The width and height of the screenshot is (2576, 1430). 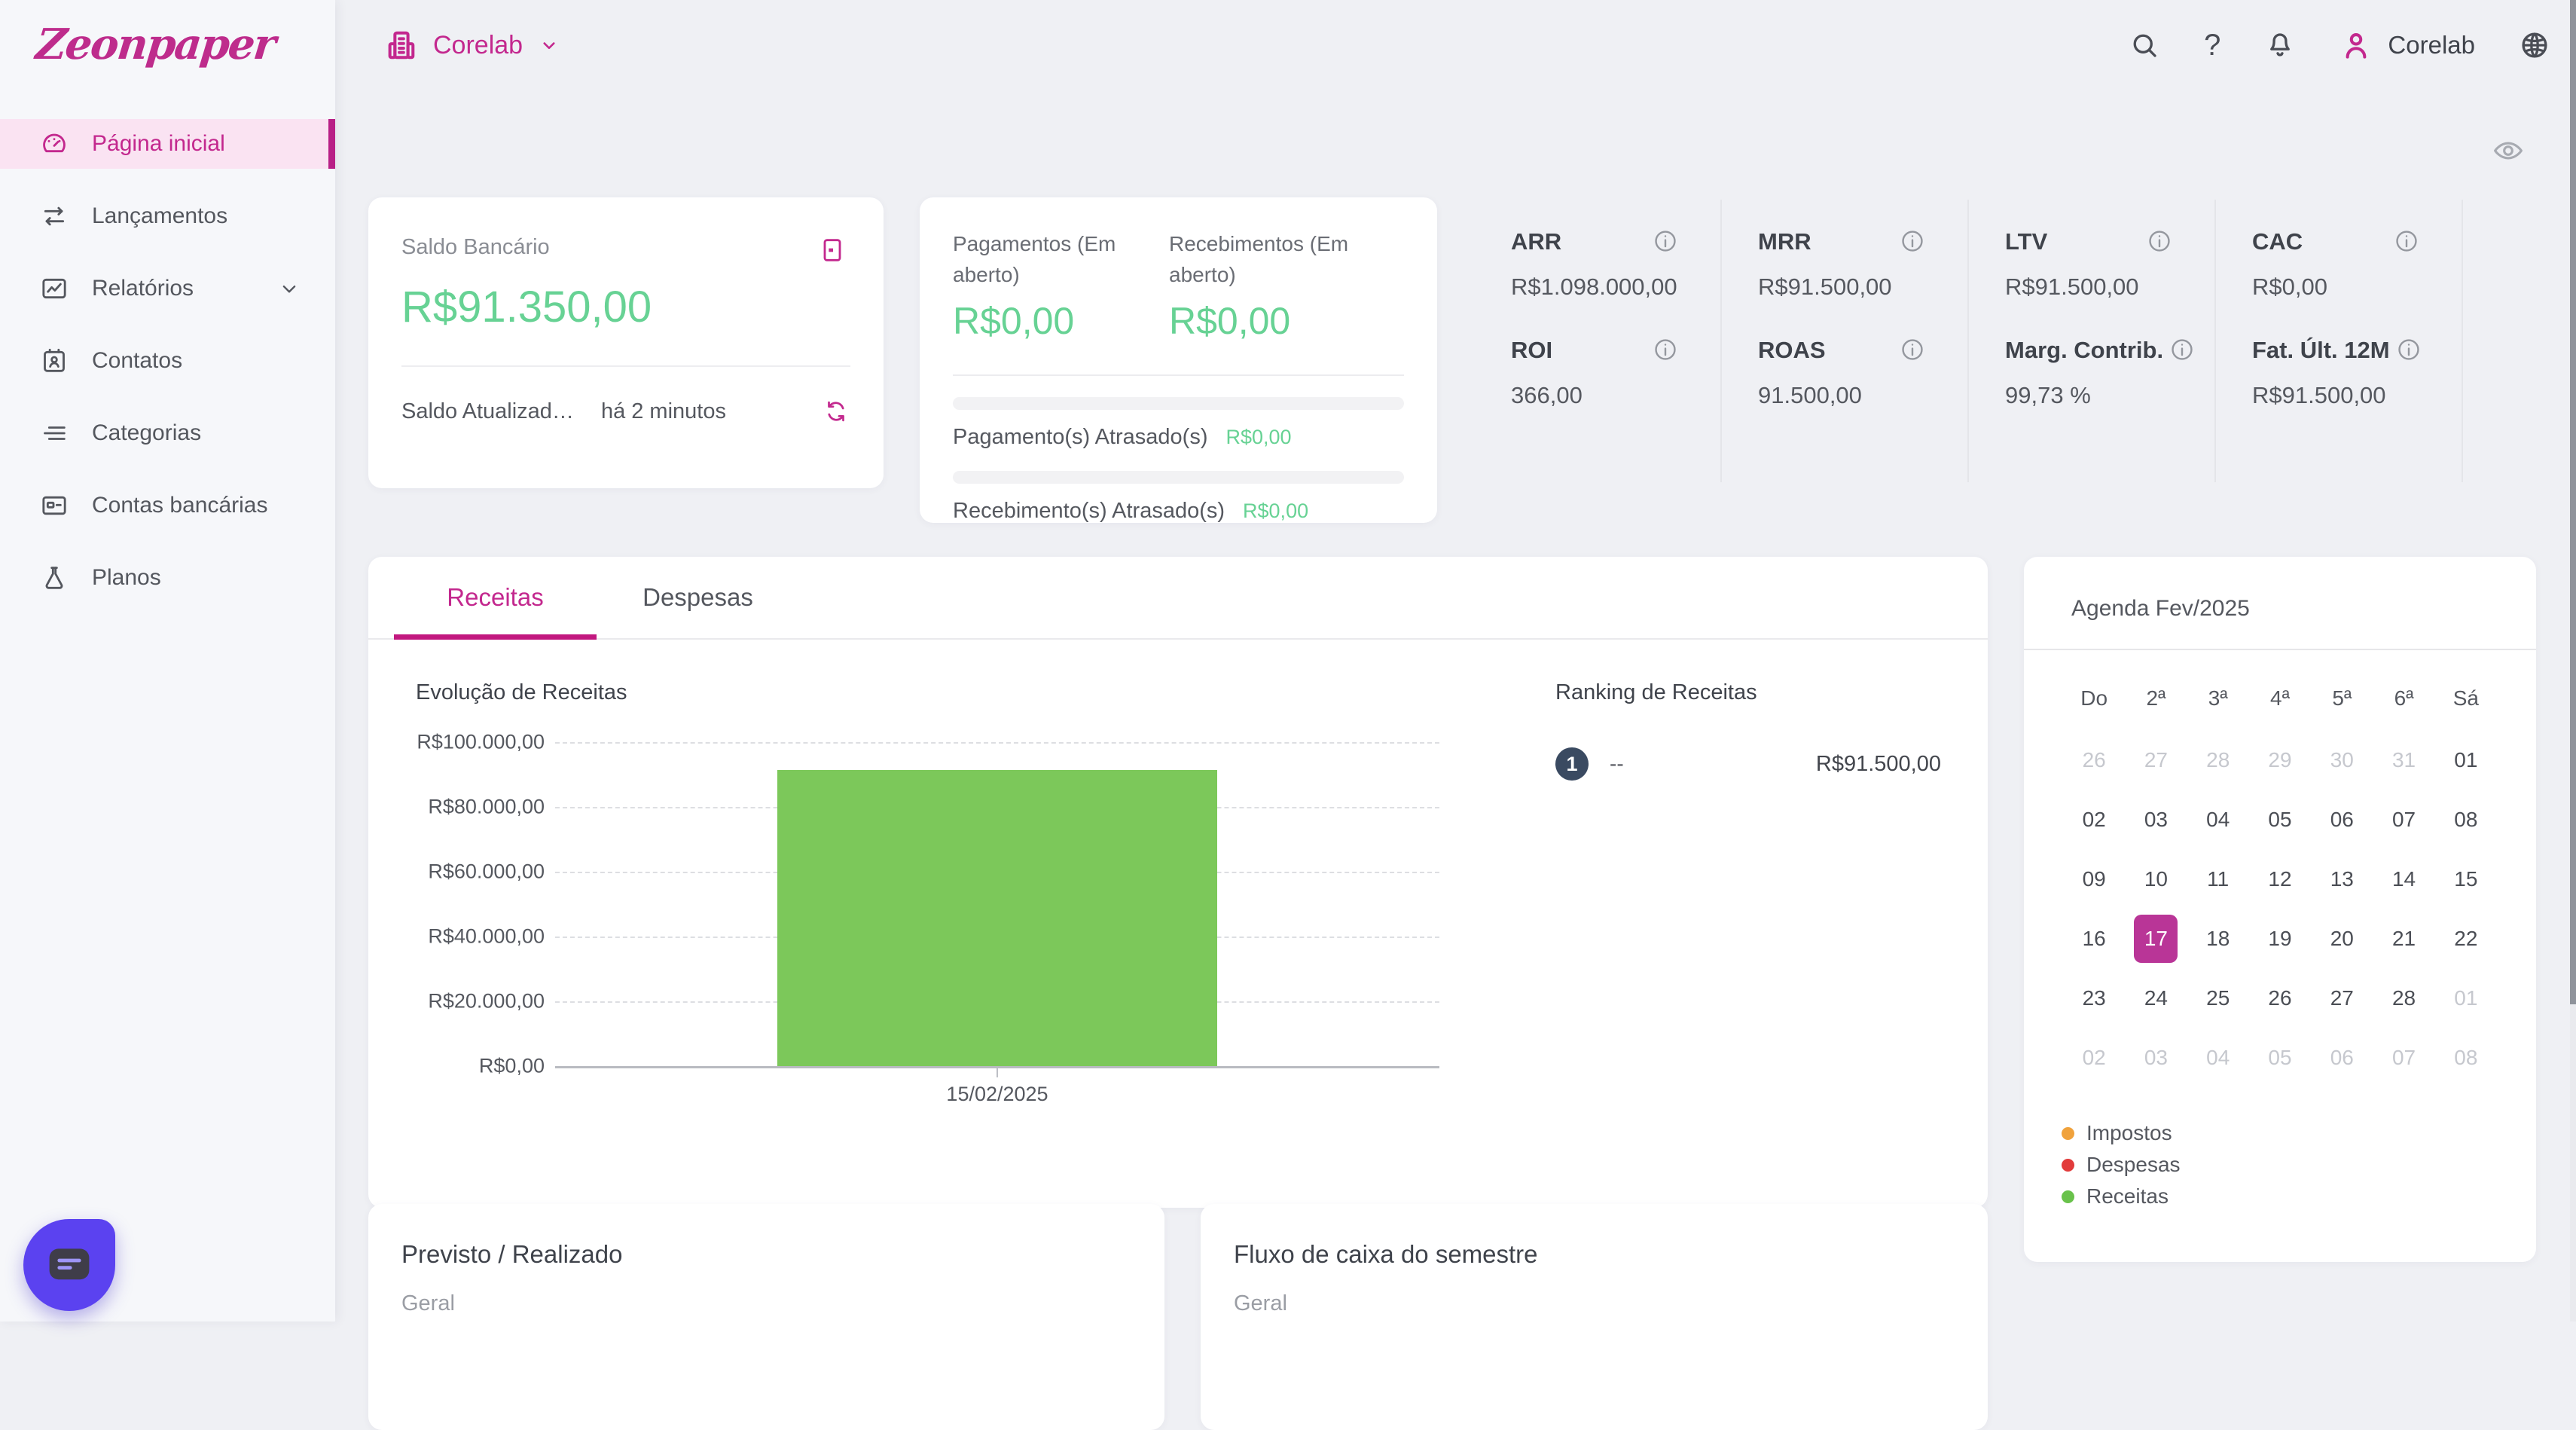 I want to click on page-scrollbar, so click(x=2573, y=661).